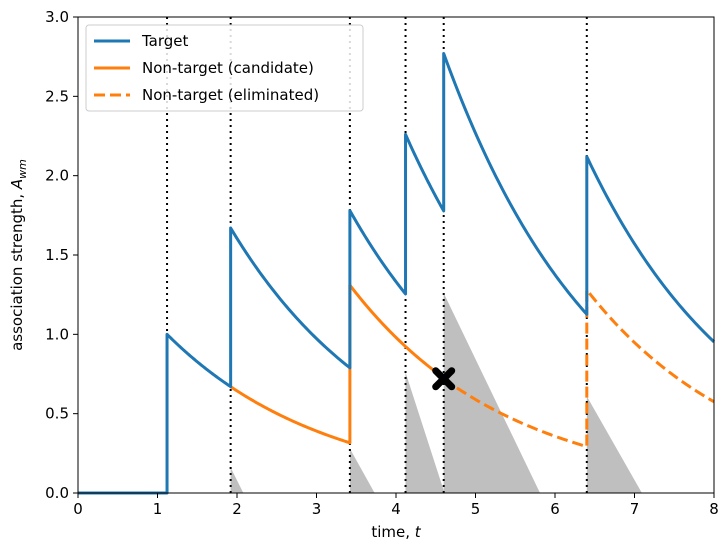 Image resolution: width=722 pixels, height=545 pixels. I want to click on x-tick-label: 3, so click(317, 509).